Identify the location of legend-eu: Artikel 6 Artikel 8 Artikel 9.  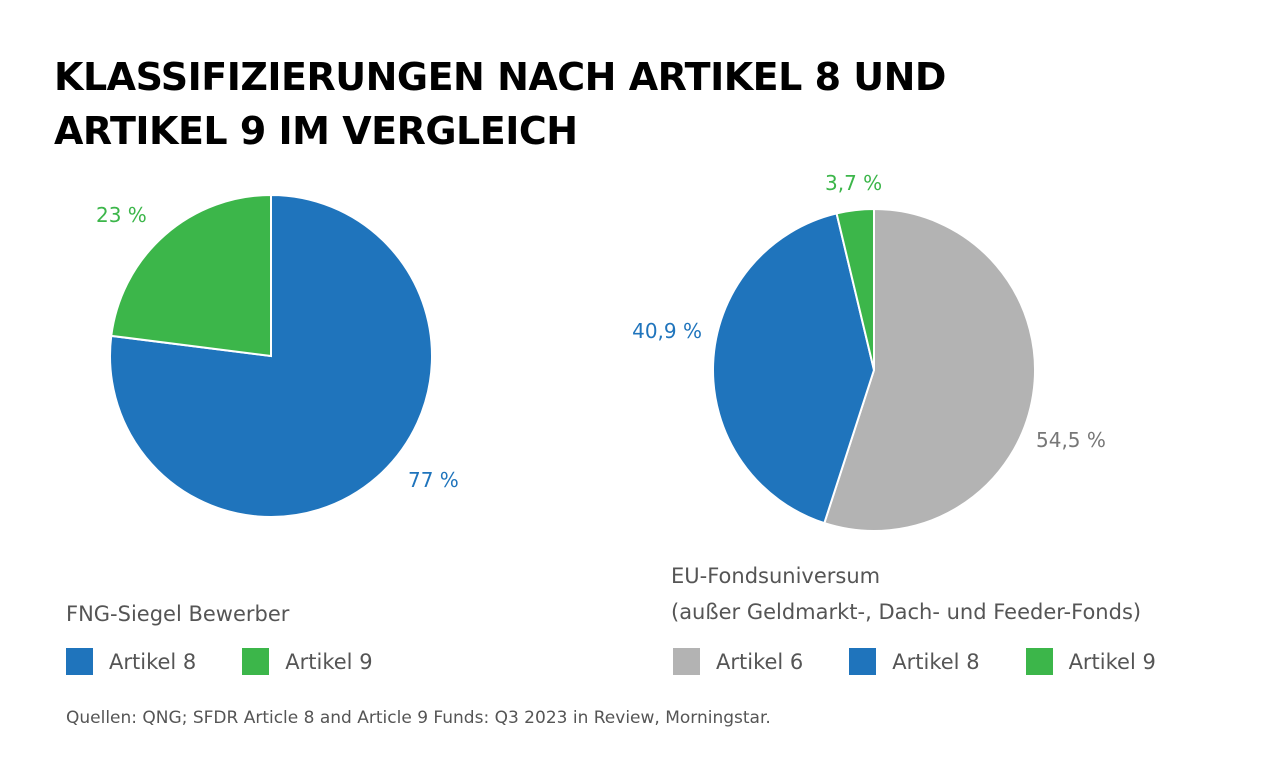
(937, 661).